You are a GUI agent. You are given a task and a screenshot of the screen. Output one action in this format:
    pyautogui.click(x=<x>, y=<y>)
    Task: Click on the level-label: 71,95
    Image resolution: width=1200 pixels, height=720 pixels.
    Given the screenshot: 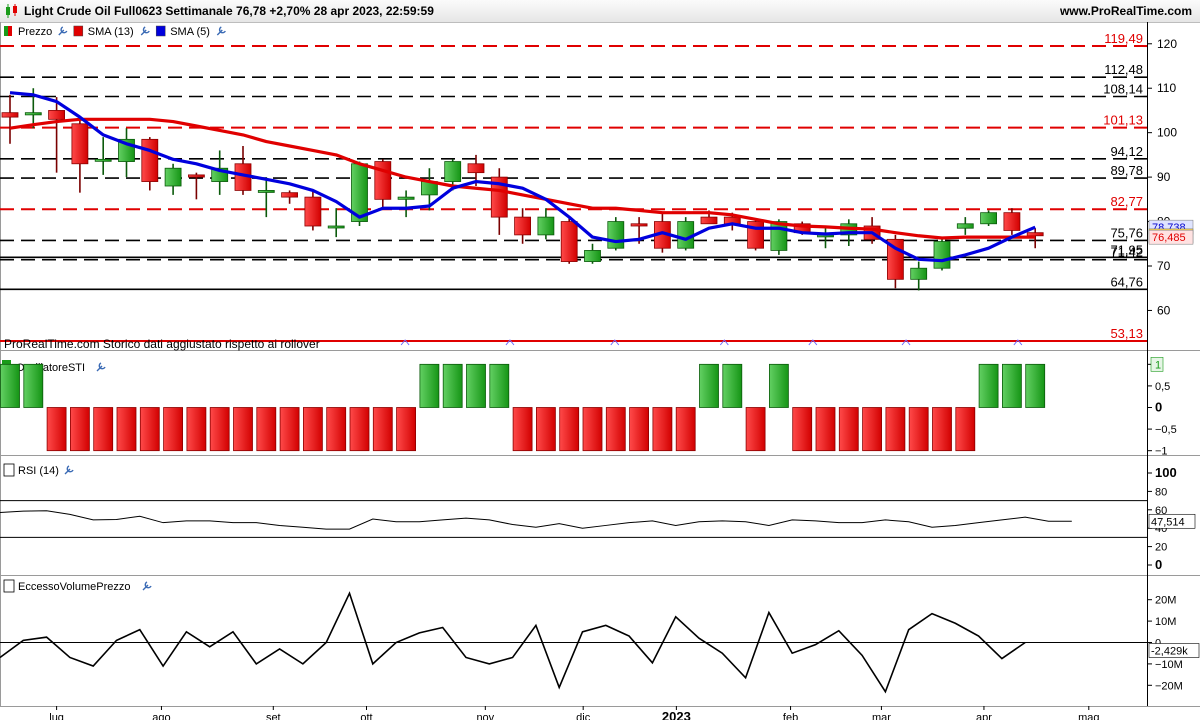 What is the action you would take?
    pyautogui.click(x=1126, y=249)
    